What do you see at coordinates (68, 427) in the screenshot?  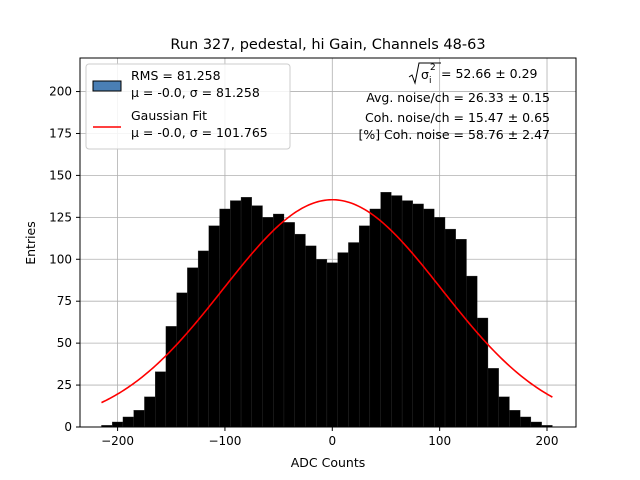 I see `y-tick-label: 0` at bounding box center [68, 427].